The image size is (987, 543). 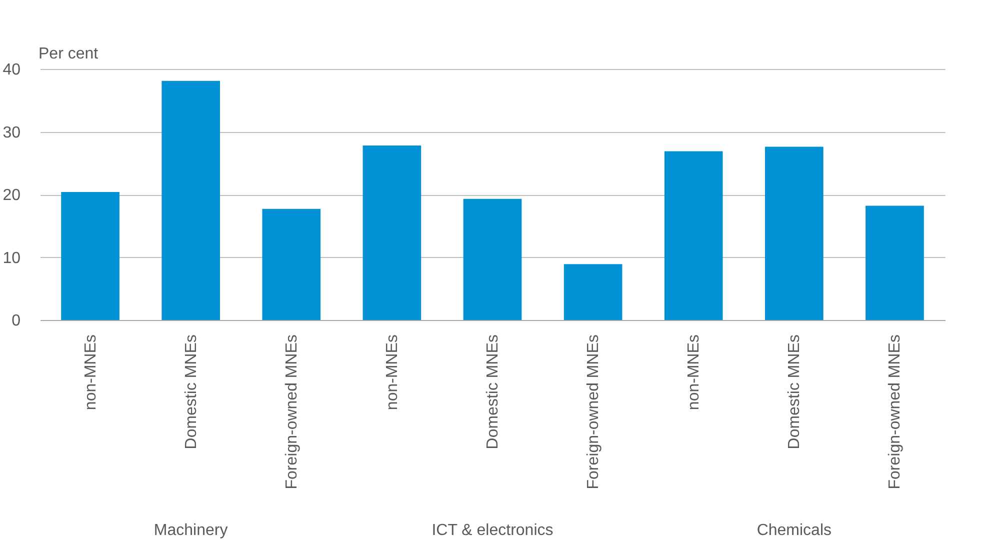 What do you see at coordinates (11, 195) in the screenshot?
I see `y-tick-label: 20` at bounding box center [11, 195].